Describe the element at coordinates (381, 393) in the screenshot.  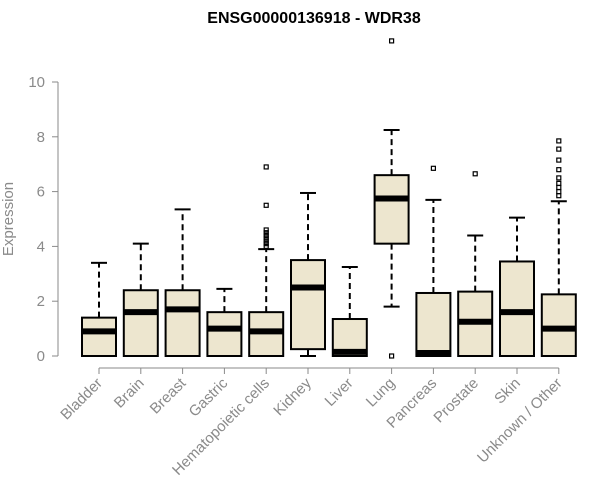
I see `x-tick-label: Lung` at that location.